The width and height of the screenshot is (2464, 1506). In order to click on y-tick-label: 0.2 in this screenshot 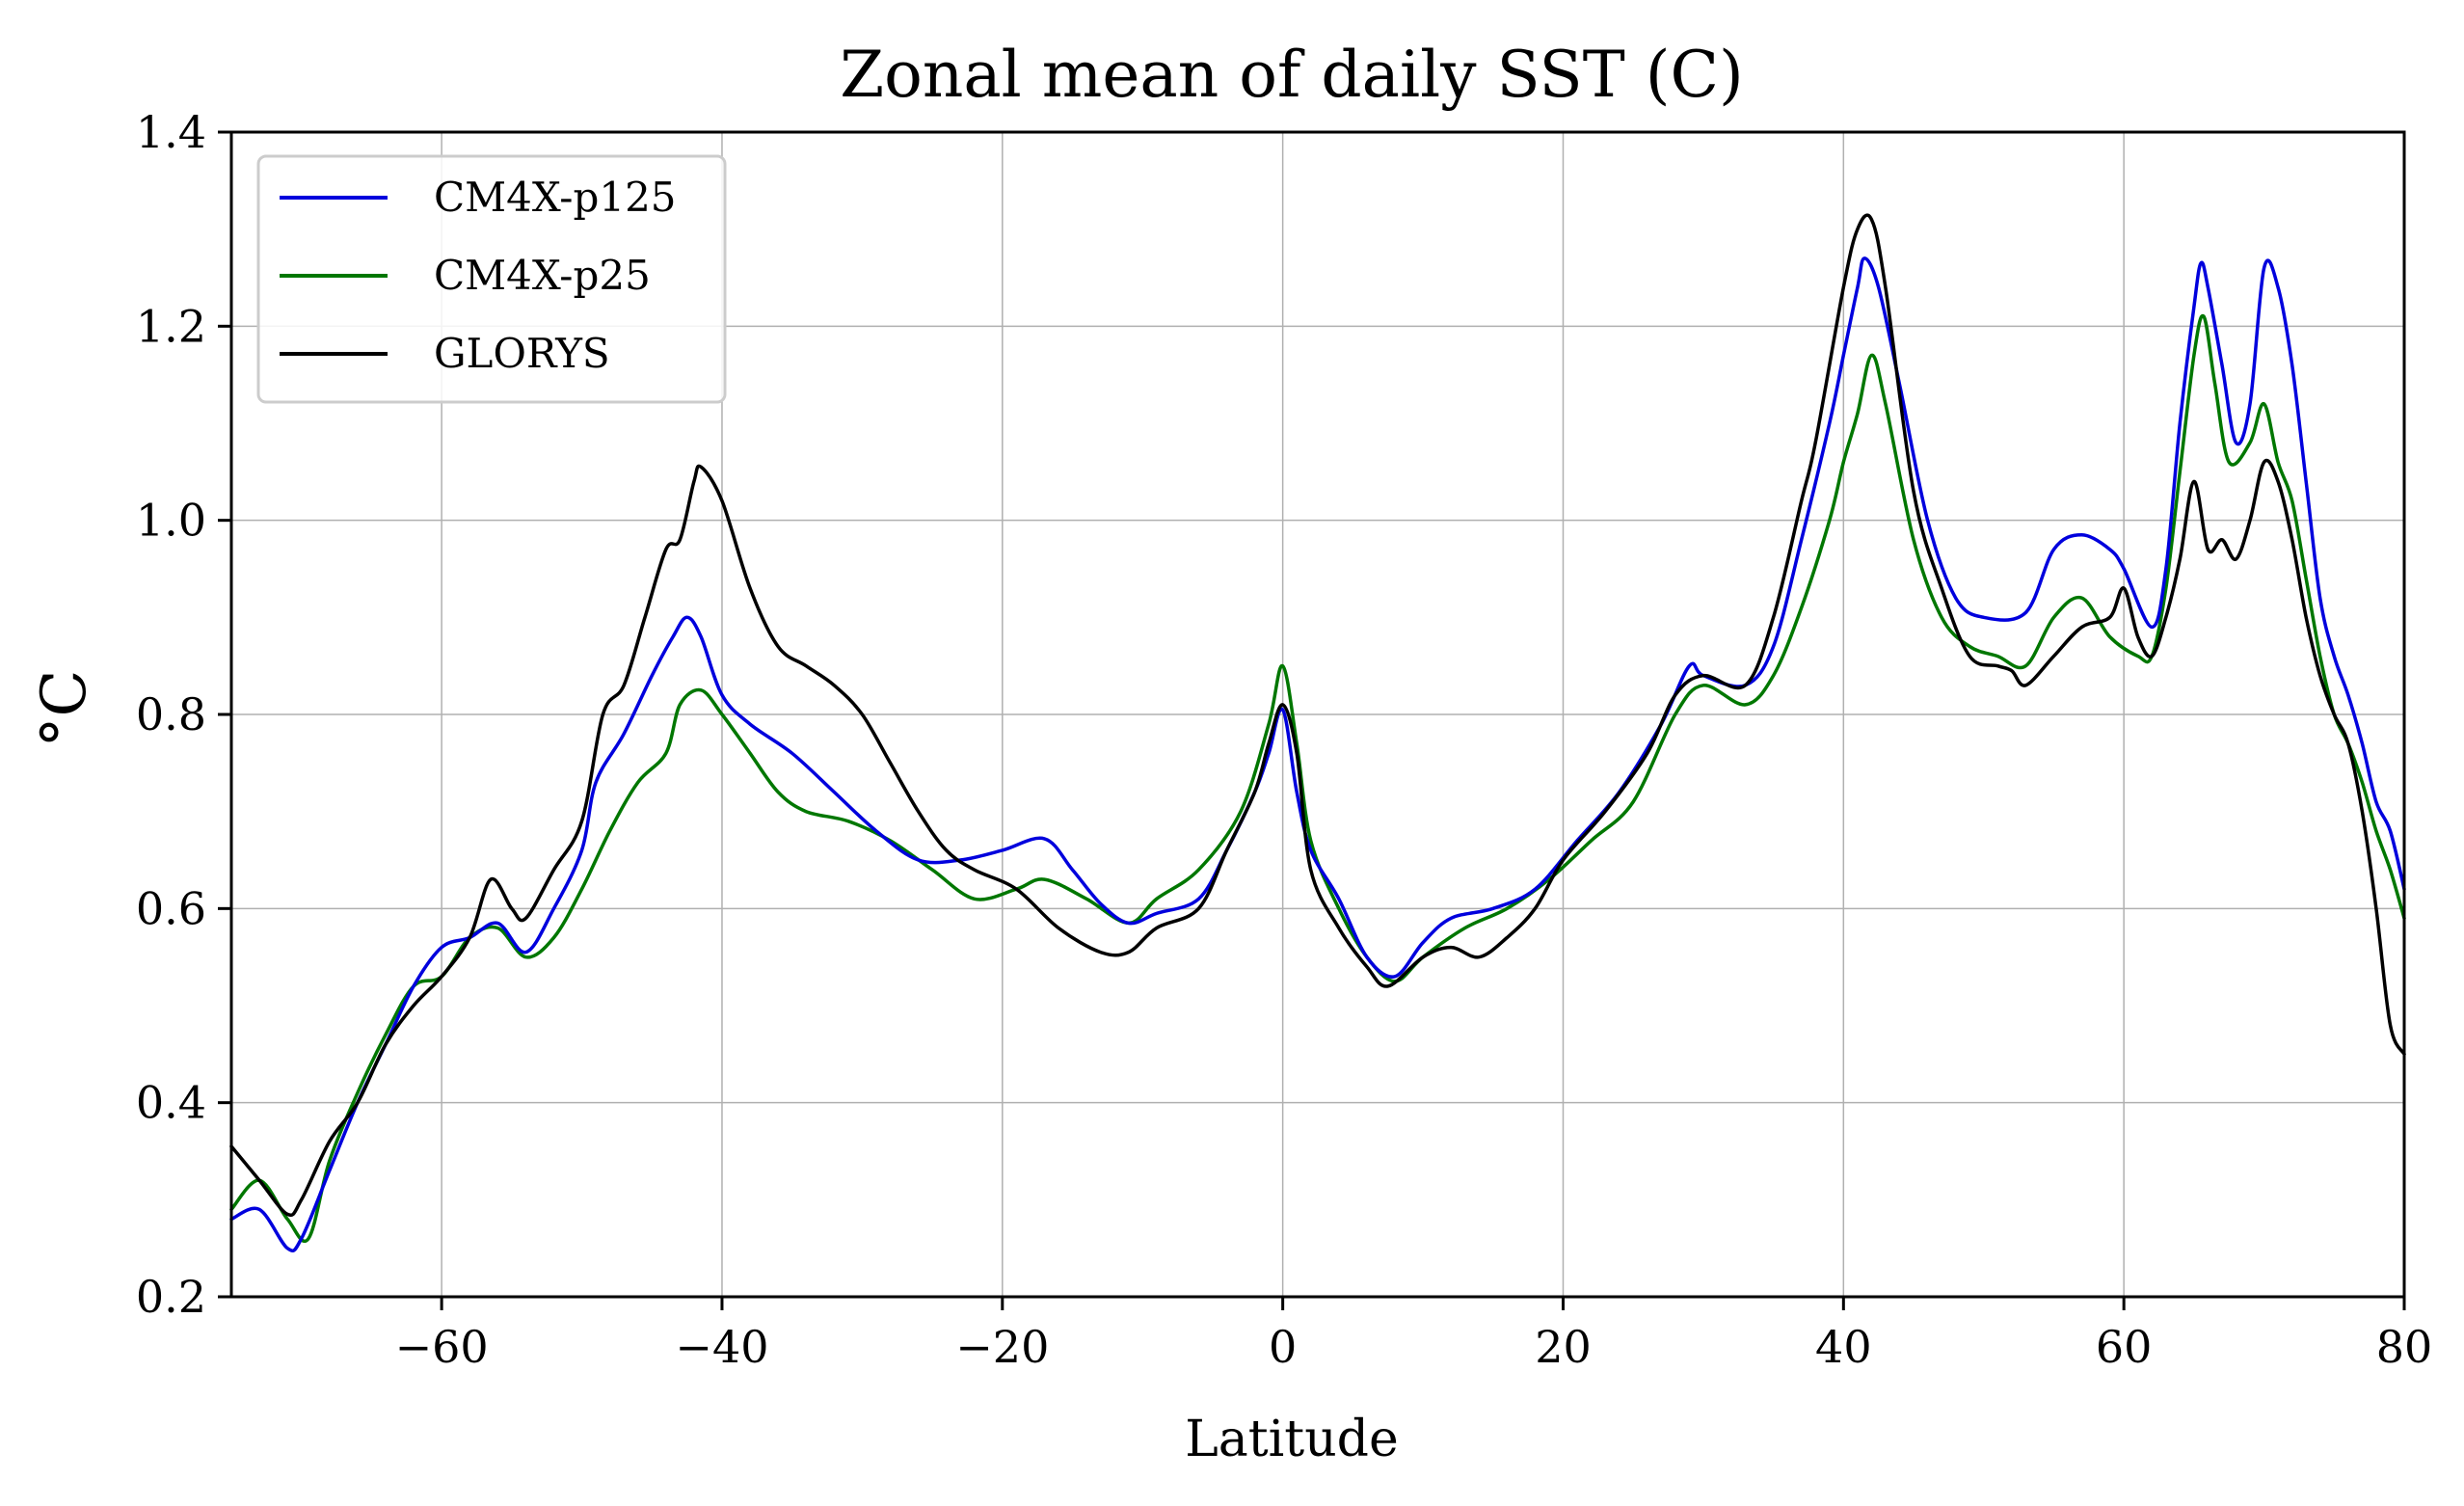, I will do `click(171, 1297)`.